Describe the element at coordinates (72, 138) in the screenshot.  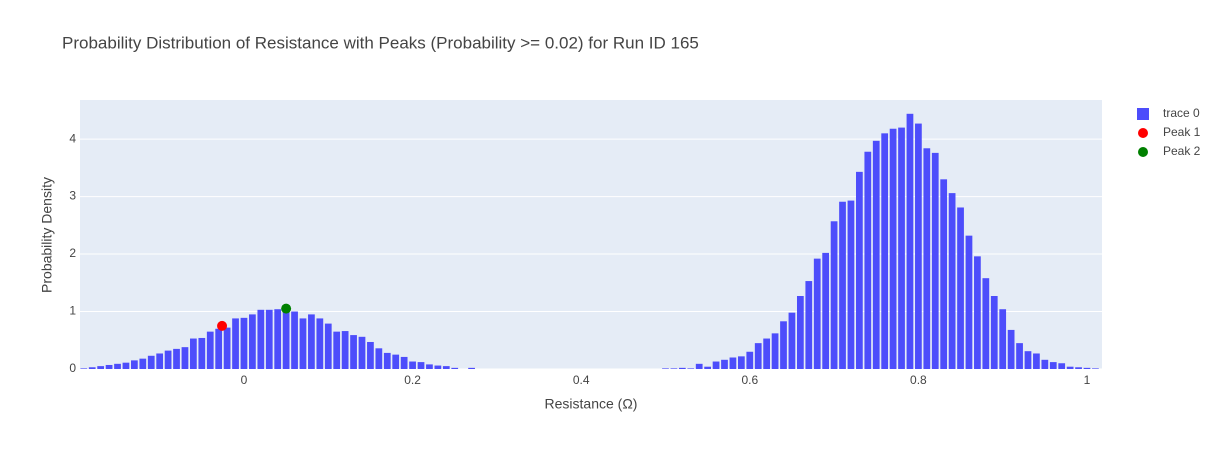
I see `y-tick-label: 4` at that location.